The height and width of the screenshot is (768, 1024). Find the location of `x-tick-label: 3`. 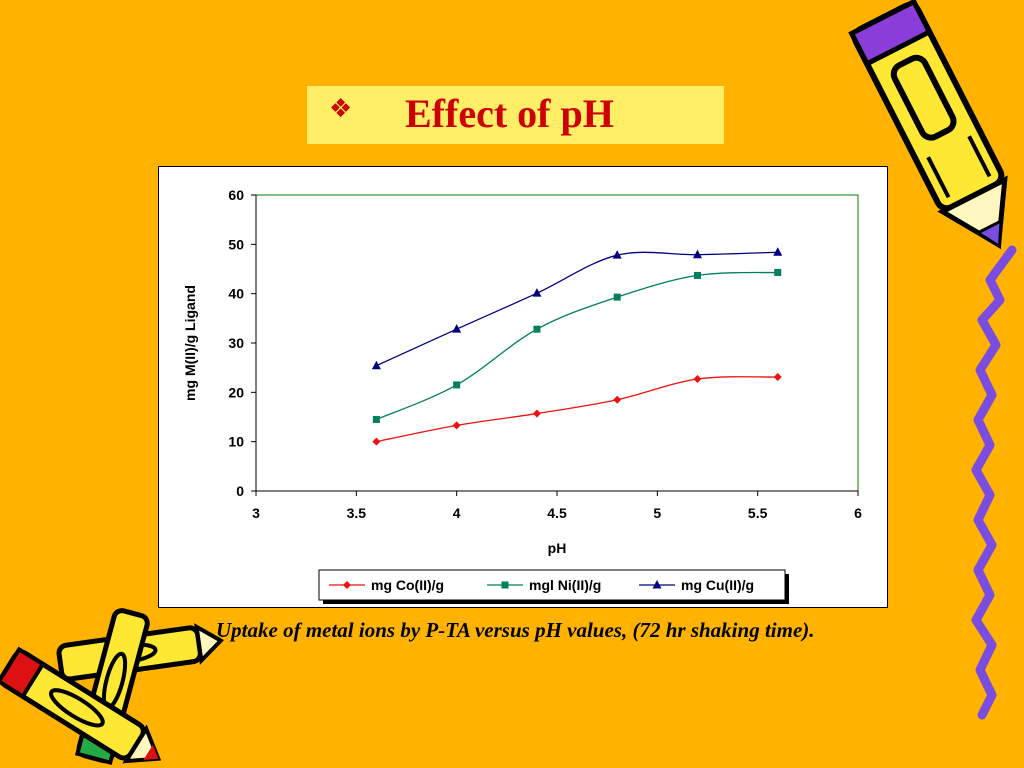

x-tick-label: 3 is located at coordinates (256, 513).